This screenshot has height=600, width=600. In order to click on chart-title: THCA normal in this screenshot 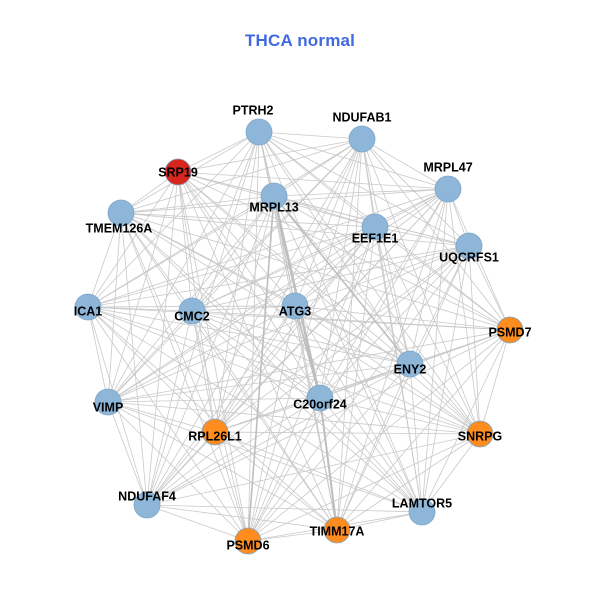, I will do `click(300, 40)`.